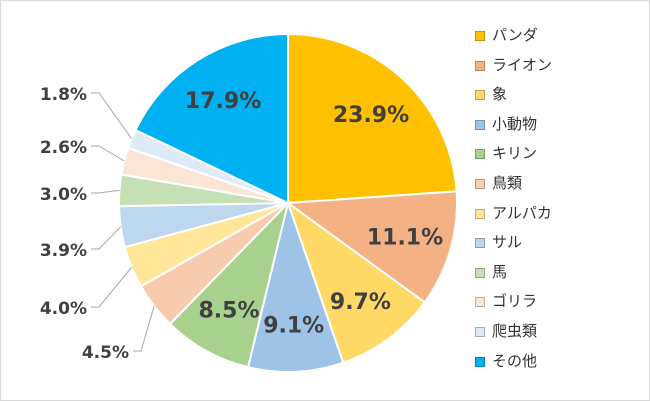  I want to click on legend-label: 馬, so click(500, 271).